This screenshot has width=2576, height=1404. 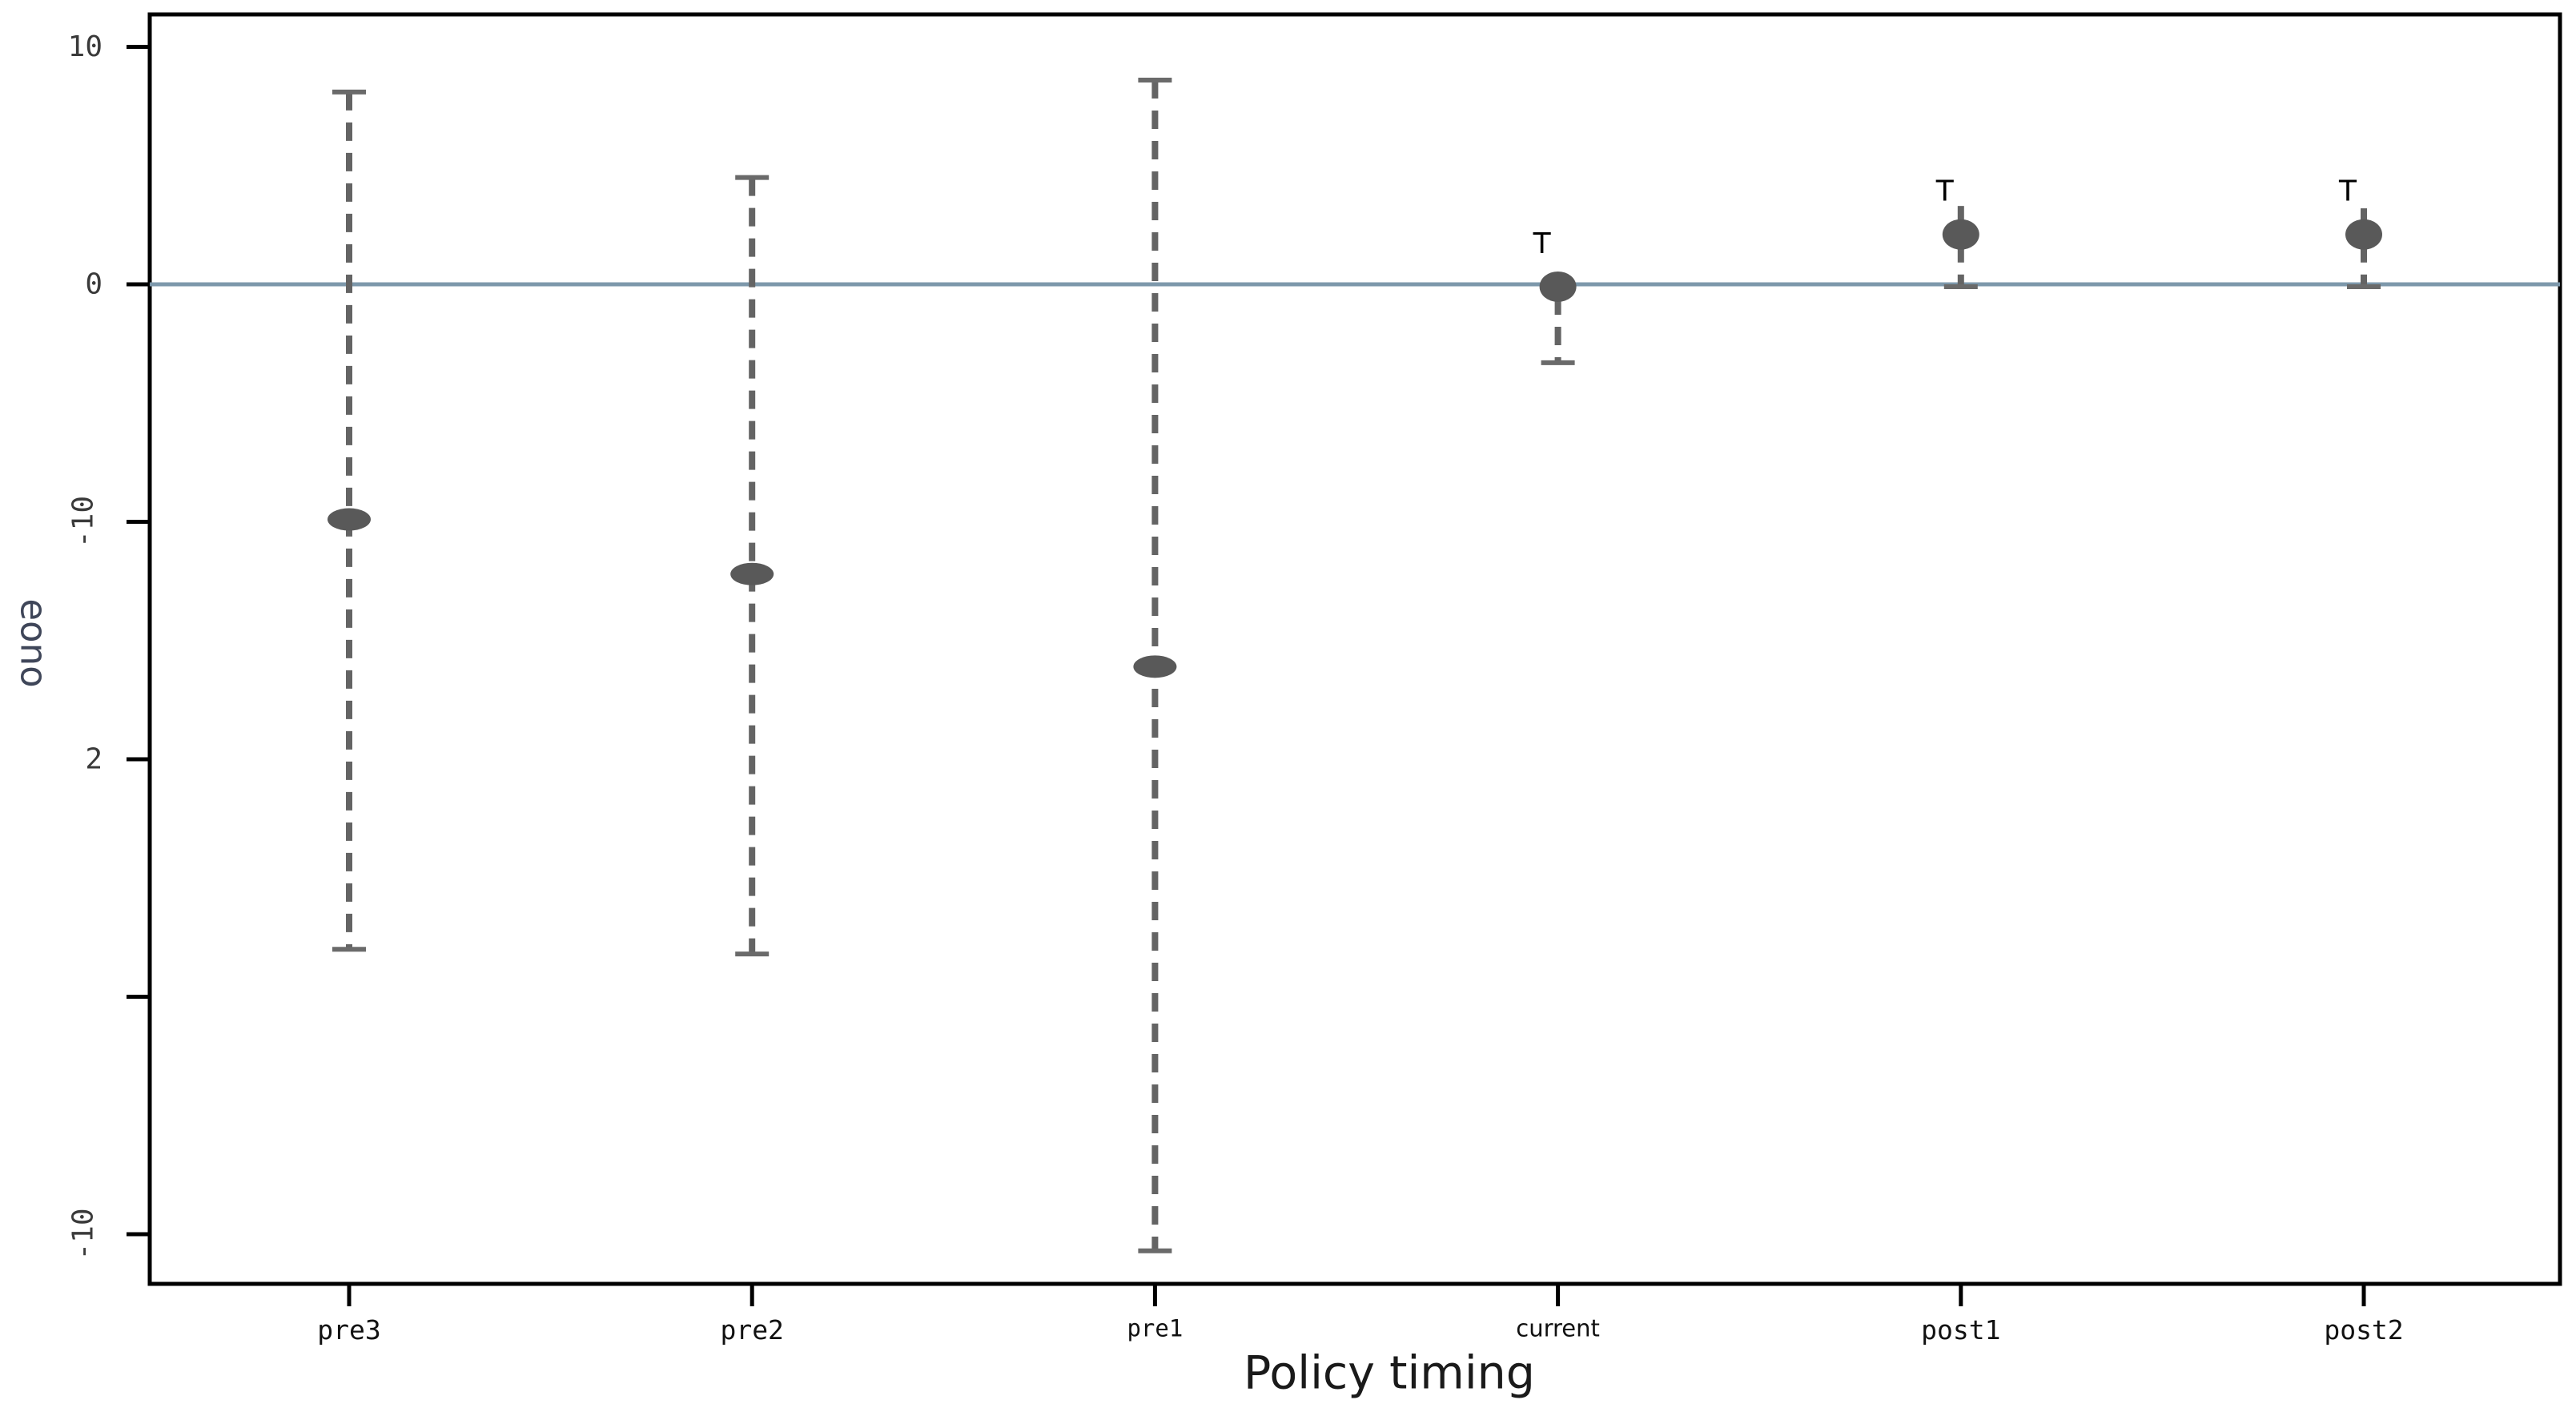 What do you see at coordinates (85, 46) in the screenshot?
I see `y-tick-label: 10` at bounding box center [85, 46].